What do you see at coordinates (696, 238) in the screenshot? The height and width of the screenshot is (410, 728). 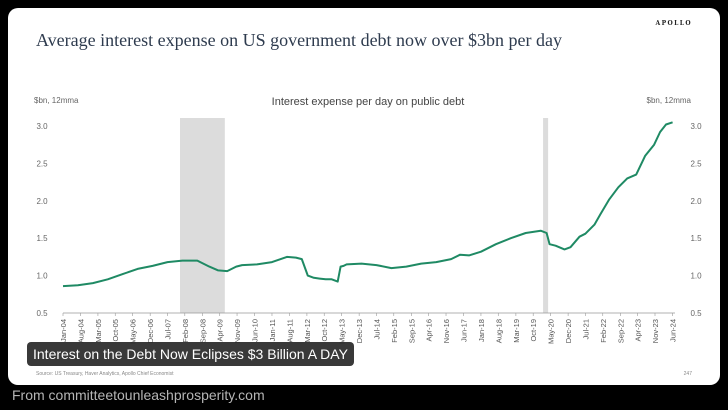 I see `y-tick-right-2: 1.5` at bounding box center [696, 238].